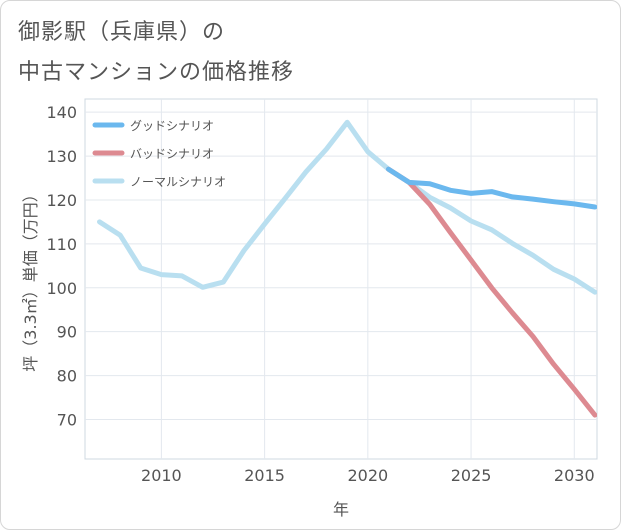  What do you see at coordinates (156, 72) in the screenshot?
I see `chart-title-line2: 中古マンションの価格推移` at bounding box center [156, 72].